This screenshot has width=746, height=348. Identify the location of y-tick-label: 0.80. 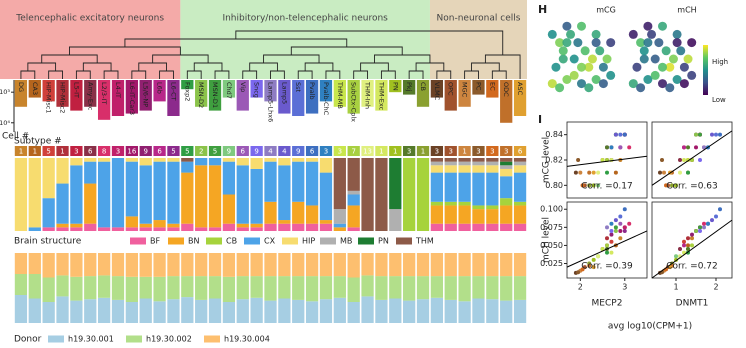
(554, 185).